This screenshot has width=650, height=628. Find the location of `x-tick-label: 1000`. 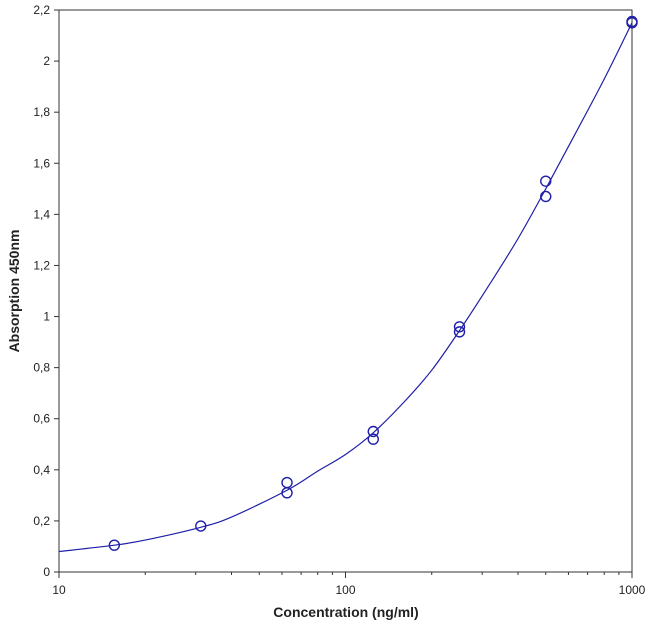

x-tick-label: 1000 is located at coordinates (632, 590).